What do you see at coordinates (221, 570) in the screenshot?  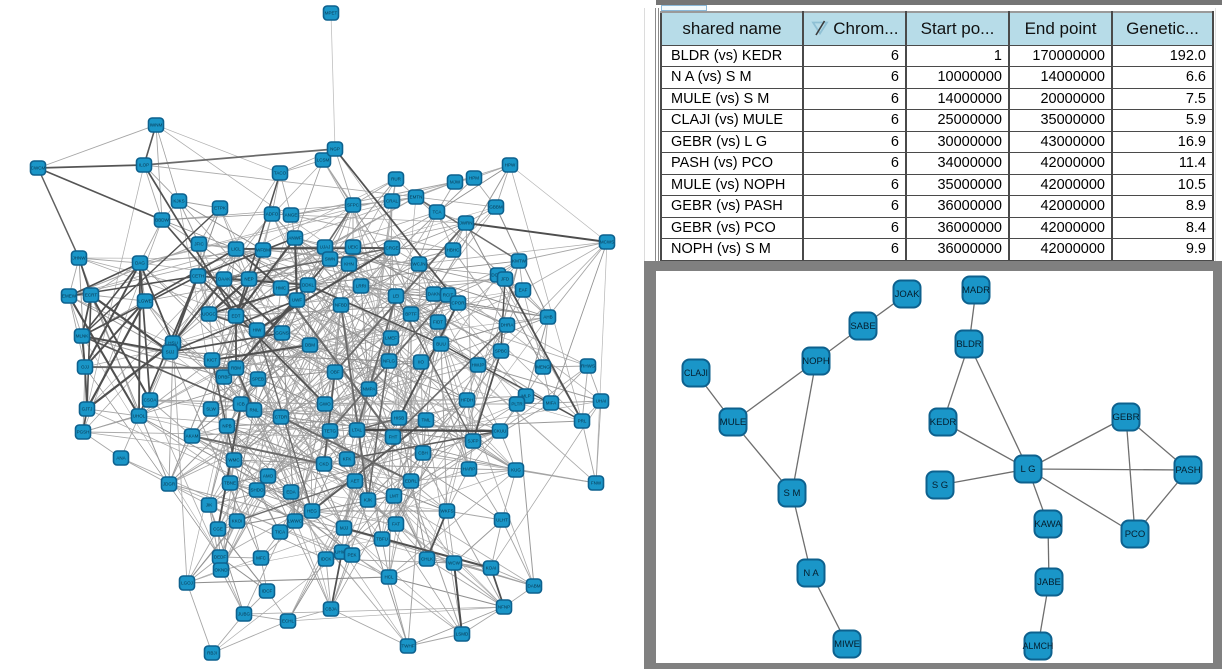 I see `svg-text: OKND` at bounding box center [221, 570].